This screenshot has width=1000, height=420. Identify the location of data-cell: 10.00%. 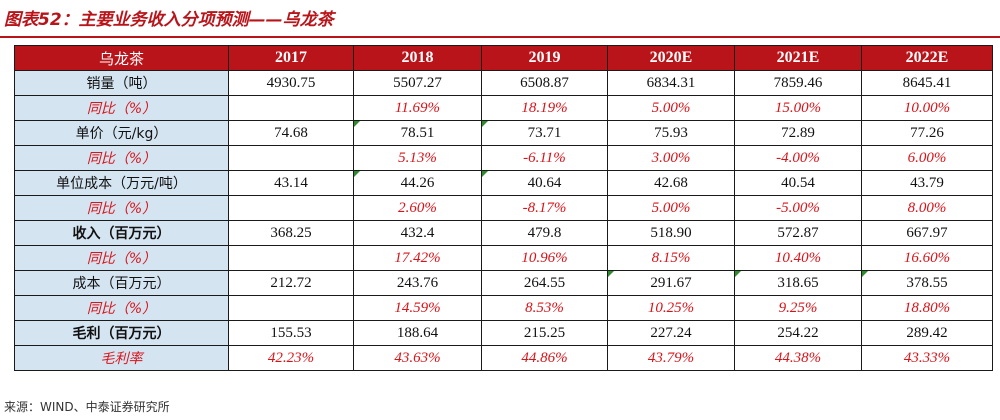
(927, 108).